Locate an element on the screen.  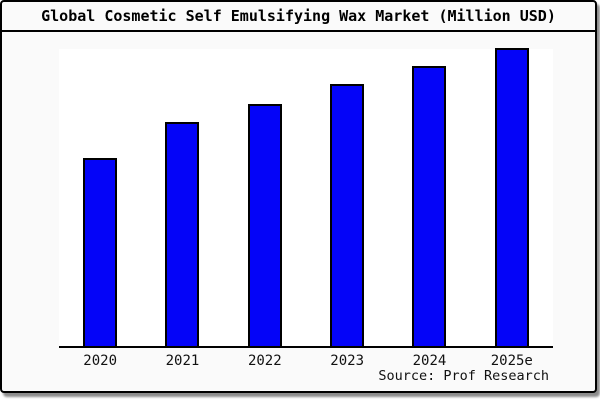
bar-2023 is located at coordinates (347, 215).